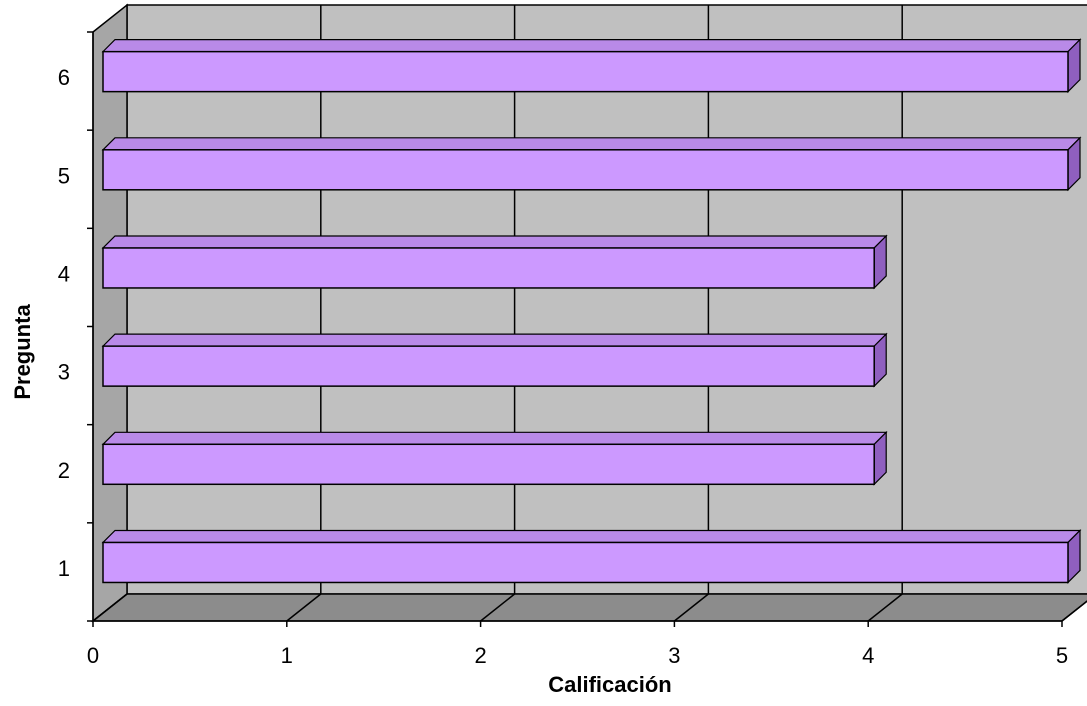 The width and height of the screenshot is (1087, 706). I want to click on y-tick-label-6: 6, so click(64, 77).